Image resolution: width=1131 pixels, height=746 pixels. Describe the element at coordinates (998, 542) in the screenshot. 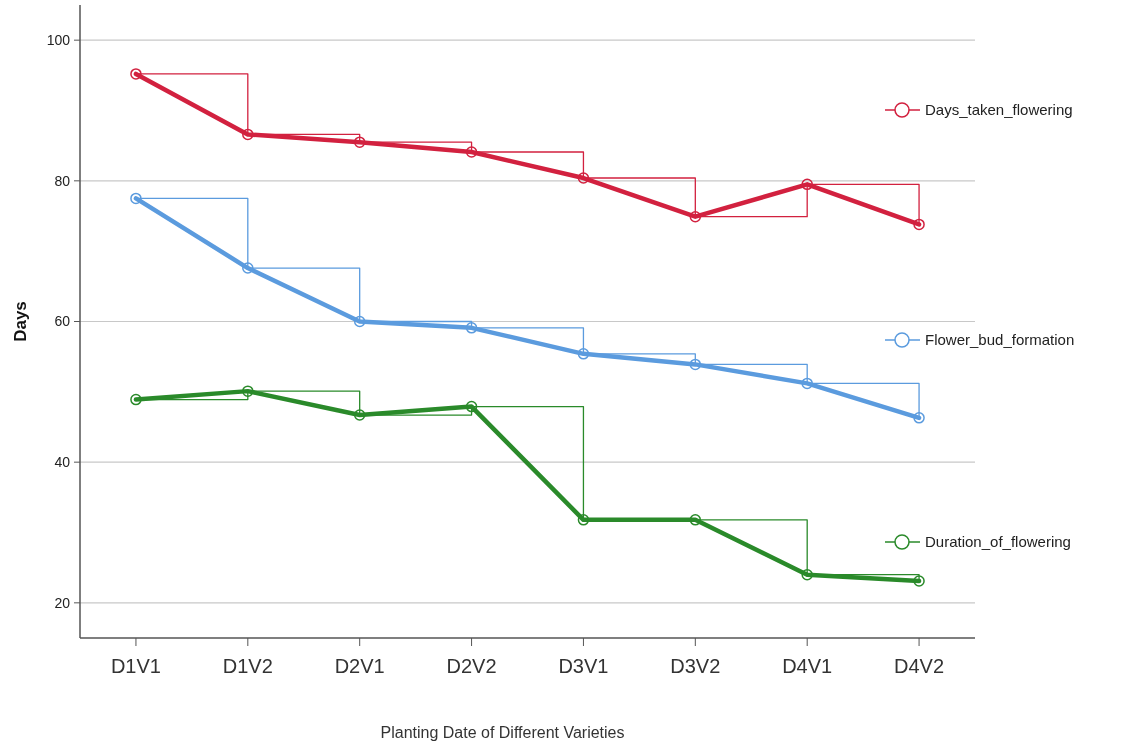

I see `legend-label: Duration_of_flowering` at that location.